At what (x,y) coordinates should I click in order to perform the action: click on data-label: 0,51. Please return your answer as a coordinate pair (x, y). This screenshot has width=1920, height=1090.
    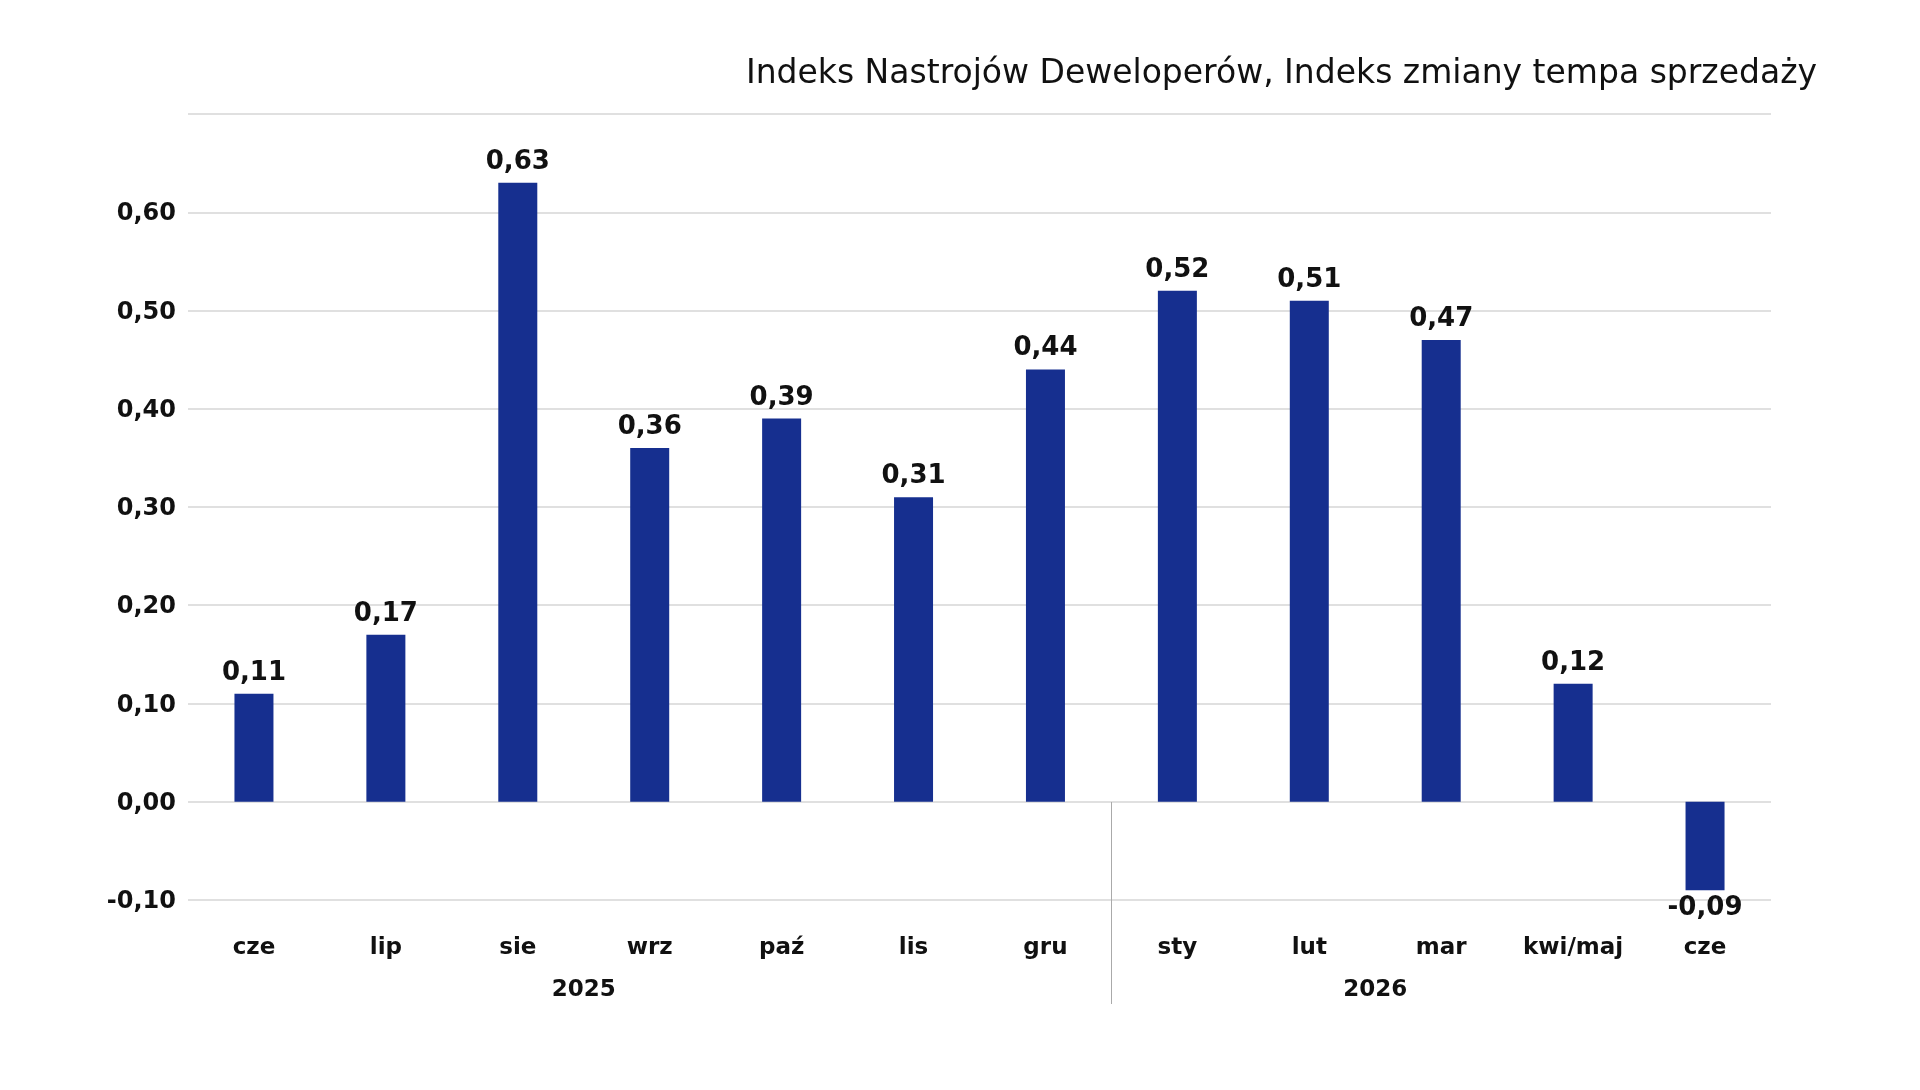
    Looking at the image, I should click on (1309, 277).